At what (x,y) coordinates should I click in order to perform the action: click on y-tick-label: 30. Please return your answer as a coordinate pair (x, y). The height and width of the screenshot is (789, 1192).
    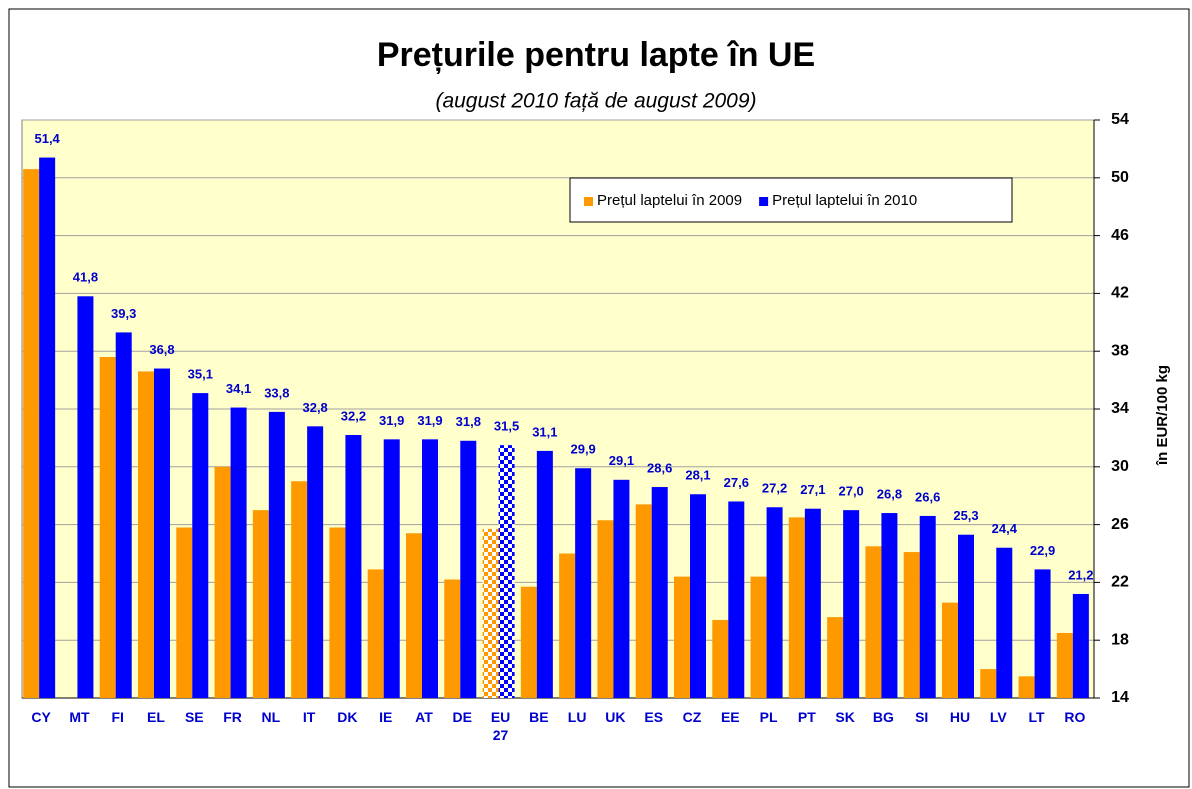
    Looking at the image, I should click on (1120, 466).